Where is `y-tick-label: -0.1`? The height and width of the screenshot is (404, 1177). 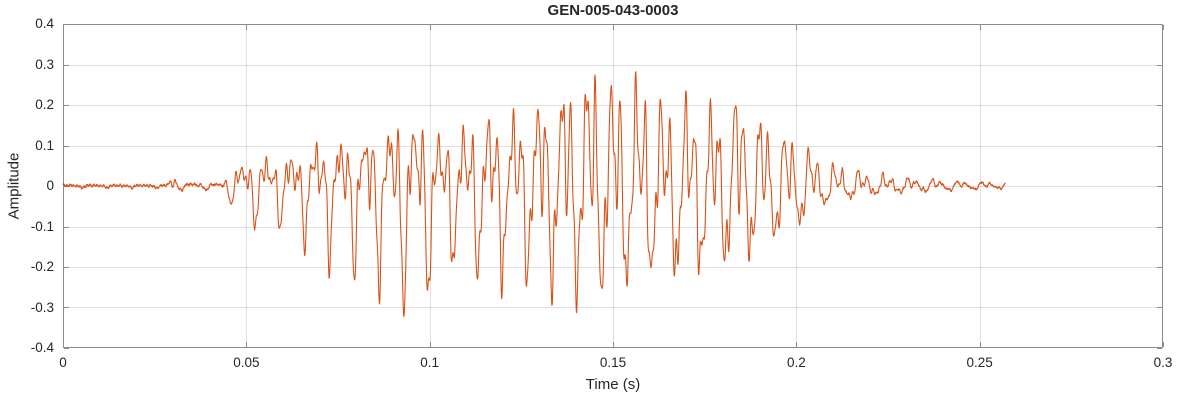
y-tick-label: -0.1 is located at coordinates (42, 226).